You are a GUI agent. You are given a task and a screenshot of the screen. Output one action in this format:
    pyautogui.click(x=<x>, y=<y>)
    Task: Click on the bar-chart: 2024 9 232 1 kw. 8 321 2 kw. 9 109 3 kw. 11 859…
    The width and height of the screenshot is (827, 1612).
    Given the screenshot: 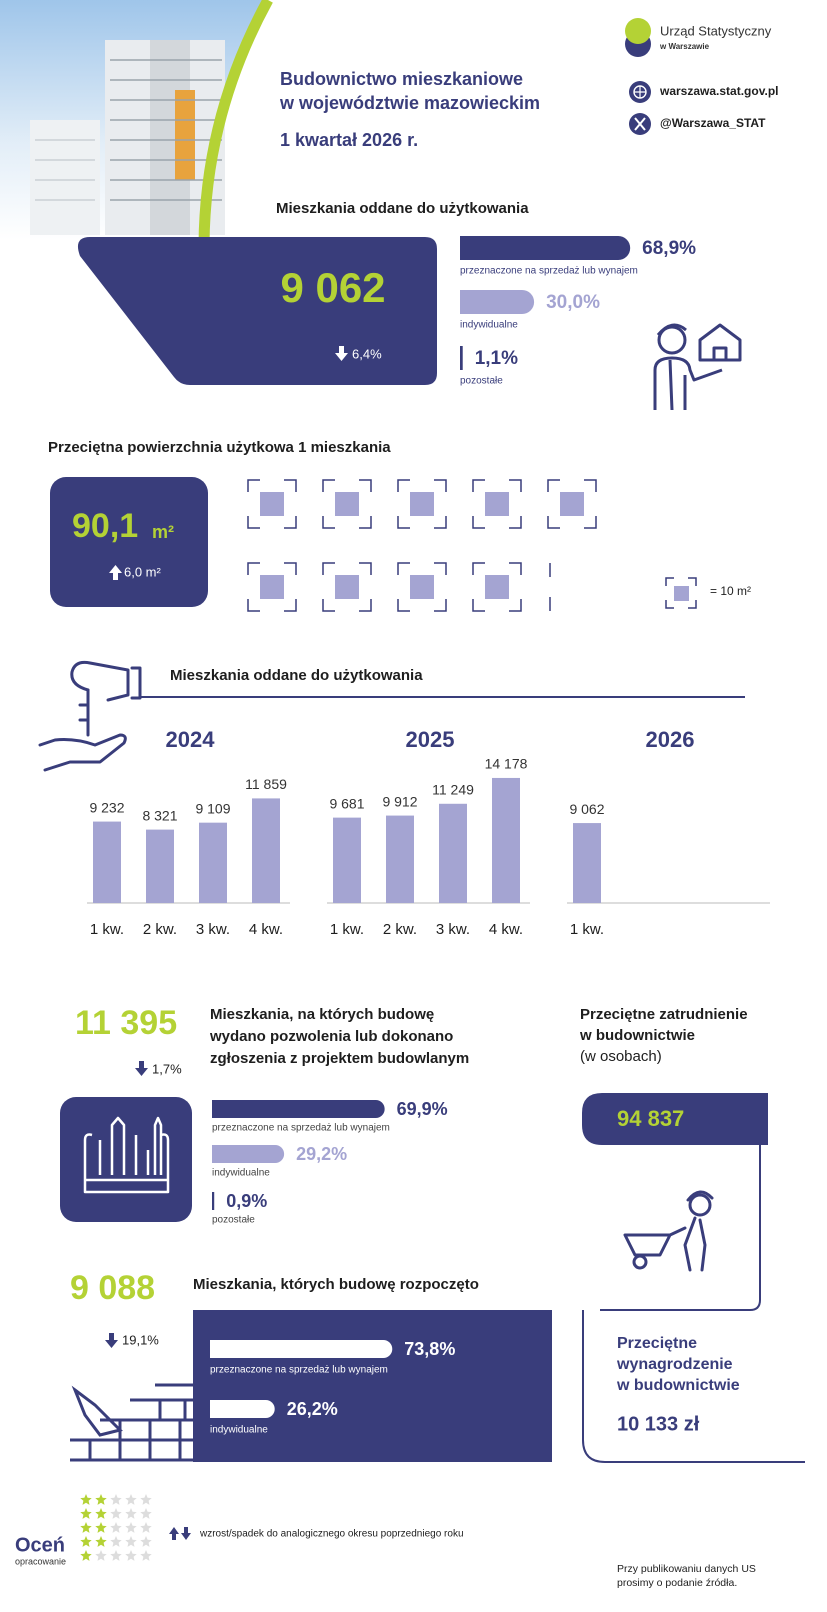 What is the action you would take?
    pyautogui.click(x=428, y=832)
    